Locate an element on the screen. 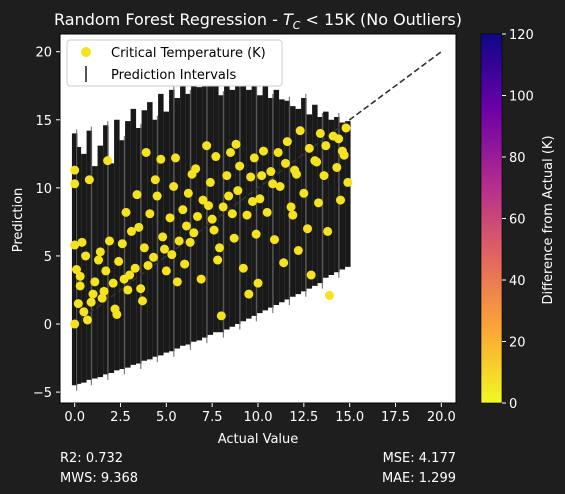 Image resolution: width=565 pixels, height=494 pixels. x-tick-label: 12.5 is located at coordinates (303, 417).